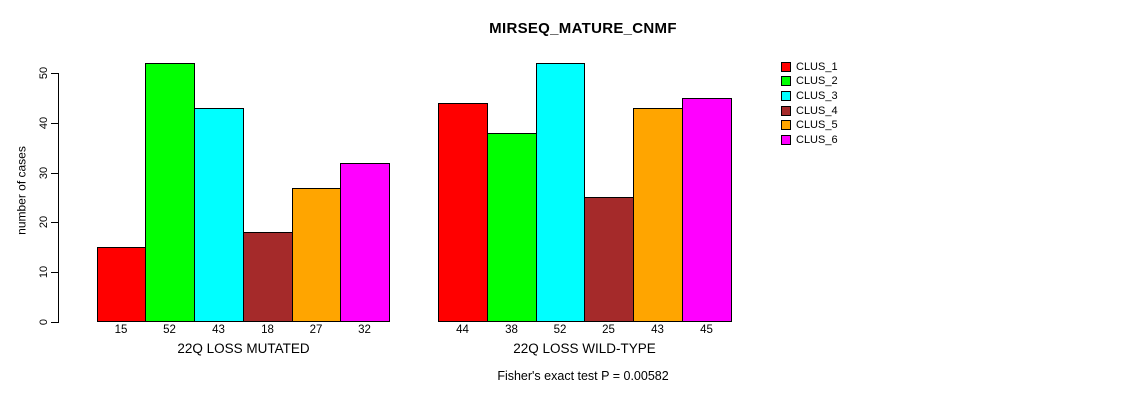 This screenshot has width=1140, height=400. What do you see at coordinates (316, 330) in the screenshot?
I see `bar-value-label: 27` at bounding box center [316, 330].